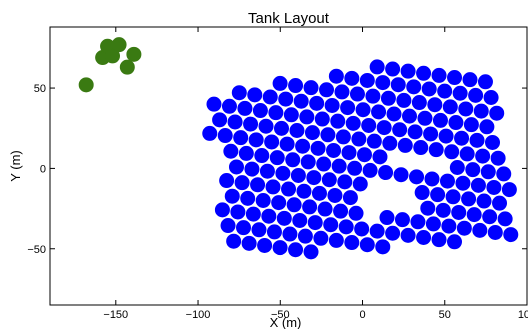 This screenshot has width=528, height=329. What do you see at coordinates (289, 18) in the screenshot?
I see `chart-title: Tank Layout` at bounding box center [289, 18].